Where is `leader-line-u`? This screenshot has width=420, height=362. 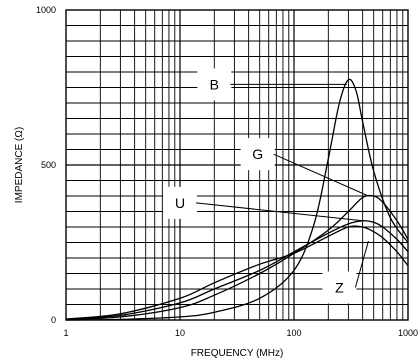
leader-line-u is located at coordinates (279, 212).